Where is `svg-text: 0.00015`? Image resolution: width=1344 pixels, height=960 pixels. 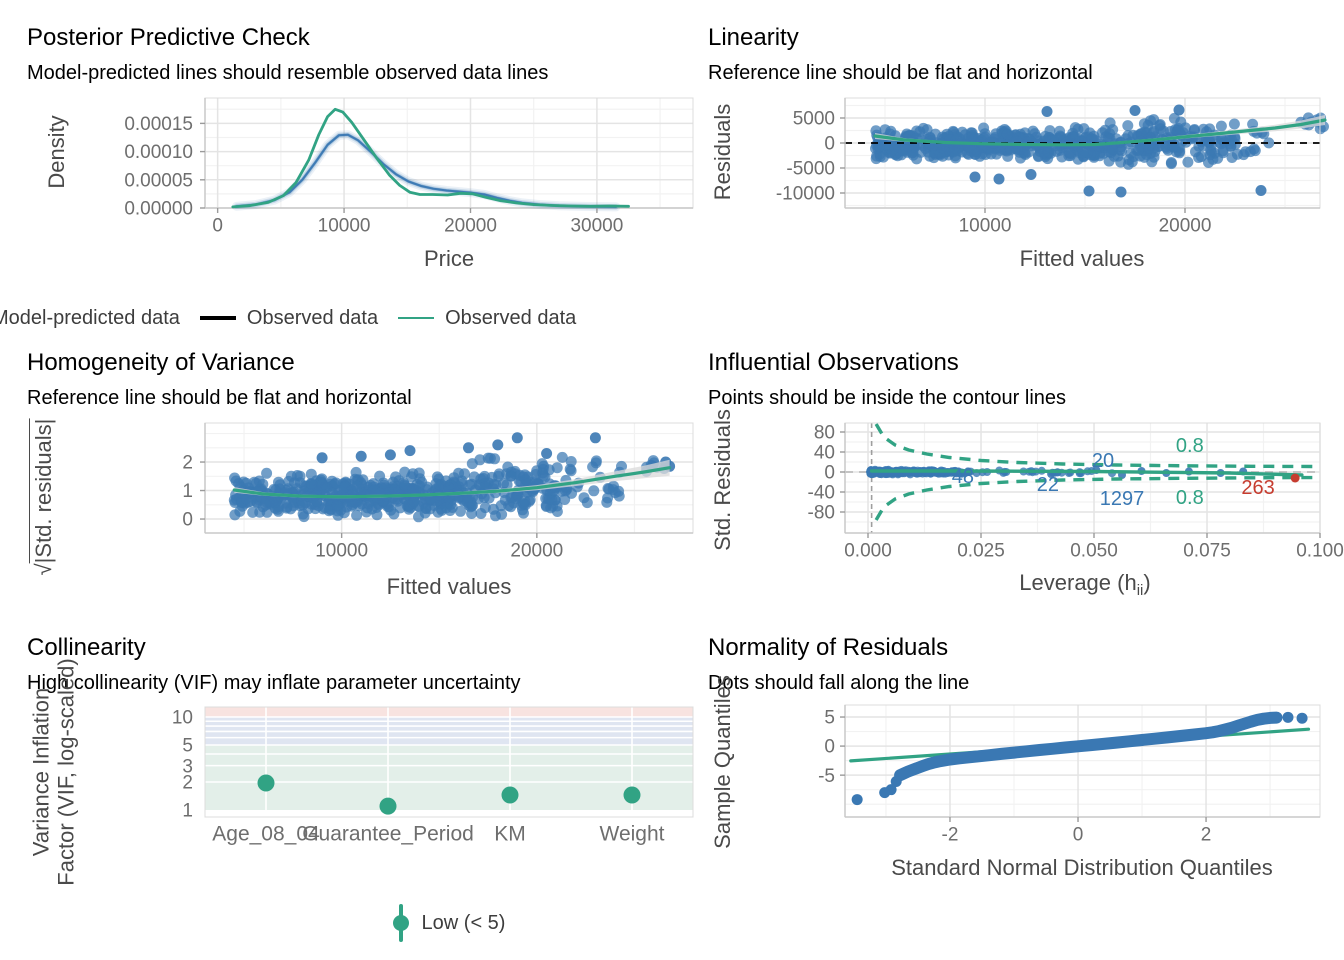 svg-text: 0.00015 is located at coordinates (158, 124).